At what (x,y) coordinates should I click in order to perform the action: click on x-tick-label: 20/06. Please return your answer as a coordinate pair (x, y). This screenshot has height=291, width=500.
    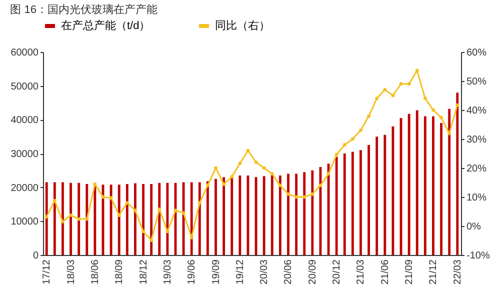
    Looking at the image, I should click on (288, 272).